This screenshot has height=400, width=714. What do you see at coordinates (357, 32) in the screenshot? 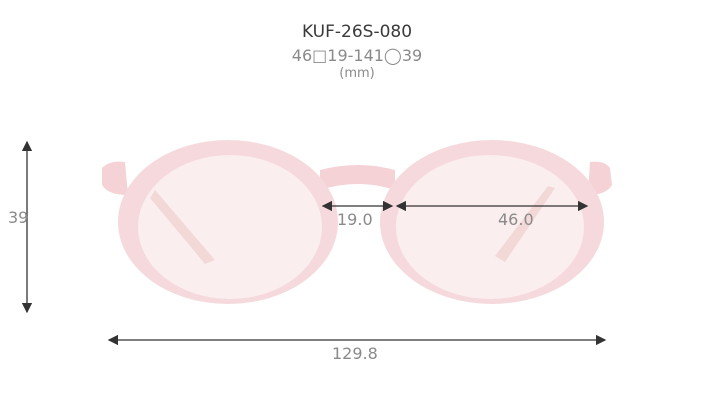
I see `model-number: KUF-26S-080` at bounding box center [357, 32].